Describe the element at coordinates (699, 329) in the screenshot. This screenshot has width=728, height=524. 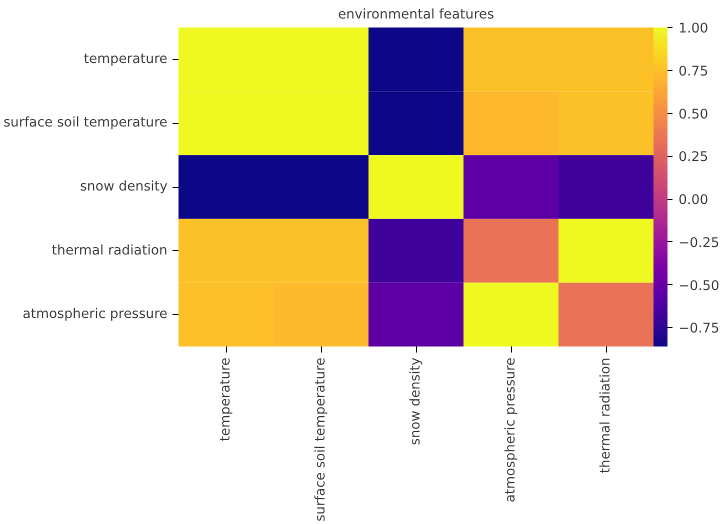
I see `color-bar-label: −0.75` at that location.